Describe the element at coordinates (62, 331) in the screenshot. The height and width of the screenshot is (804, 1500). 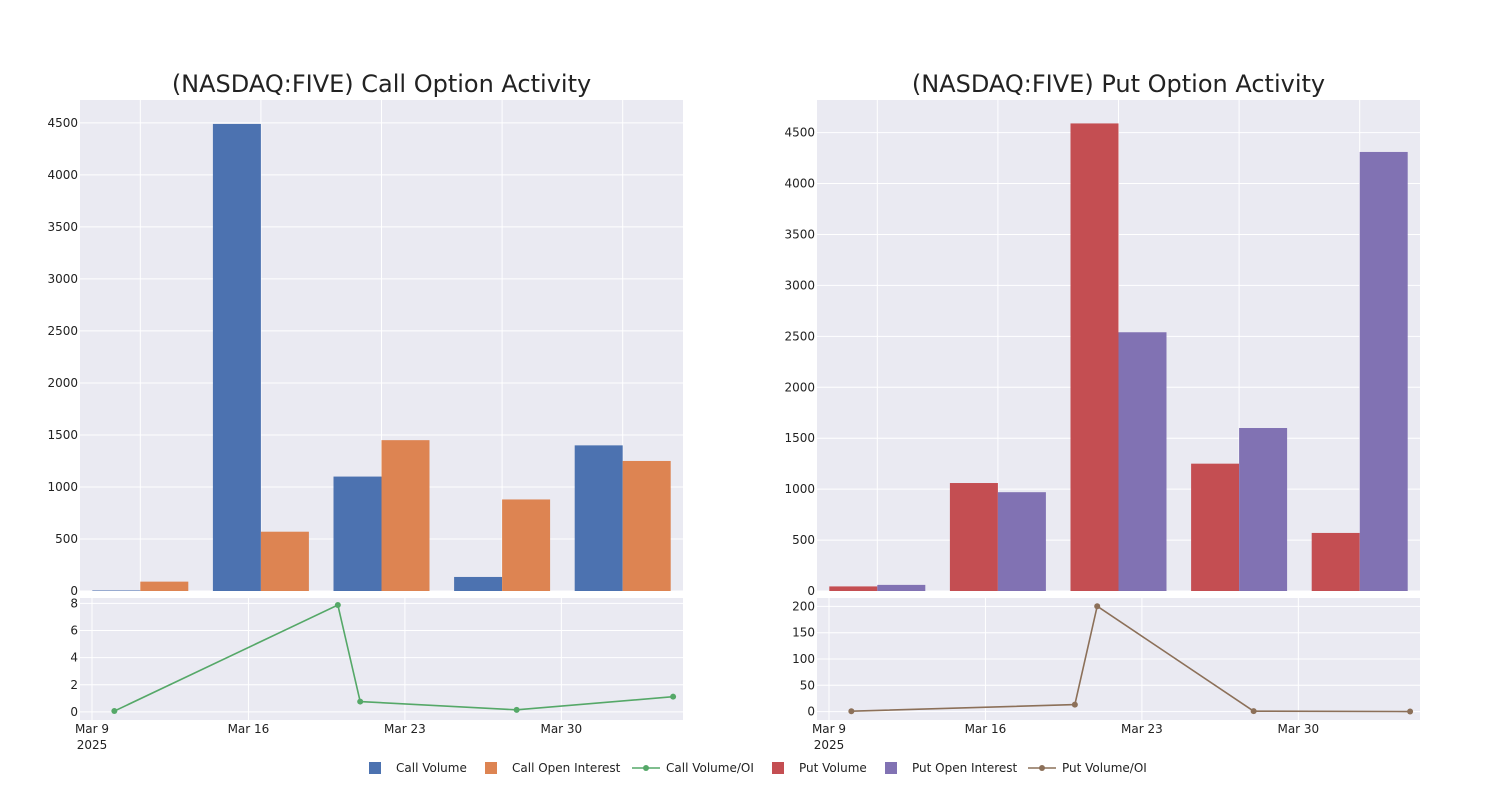
I see `call-bar-ytick-label: 2500` at that location.